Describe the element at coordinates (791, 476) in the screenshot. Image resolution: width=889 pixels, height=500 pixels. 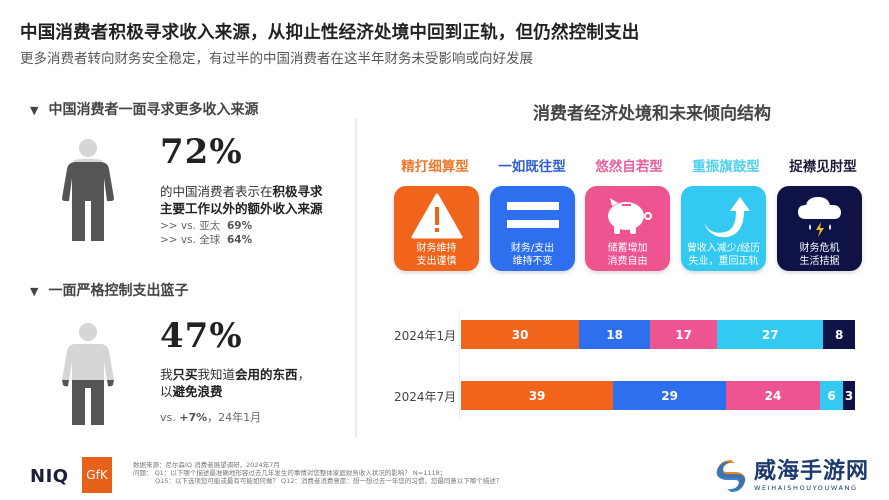
I see `watermark: 威海手游网 WEIHAISHOUYOUWANG` at that location.